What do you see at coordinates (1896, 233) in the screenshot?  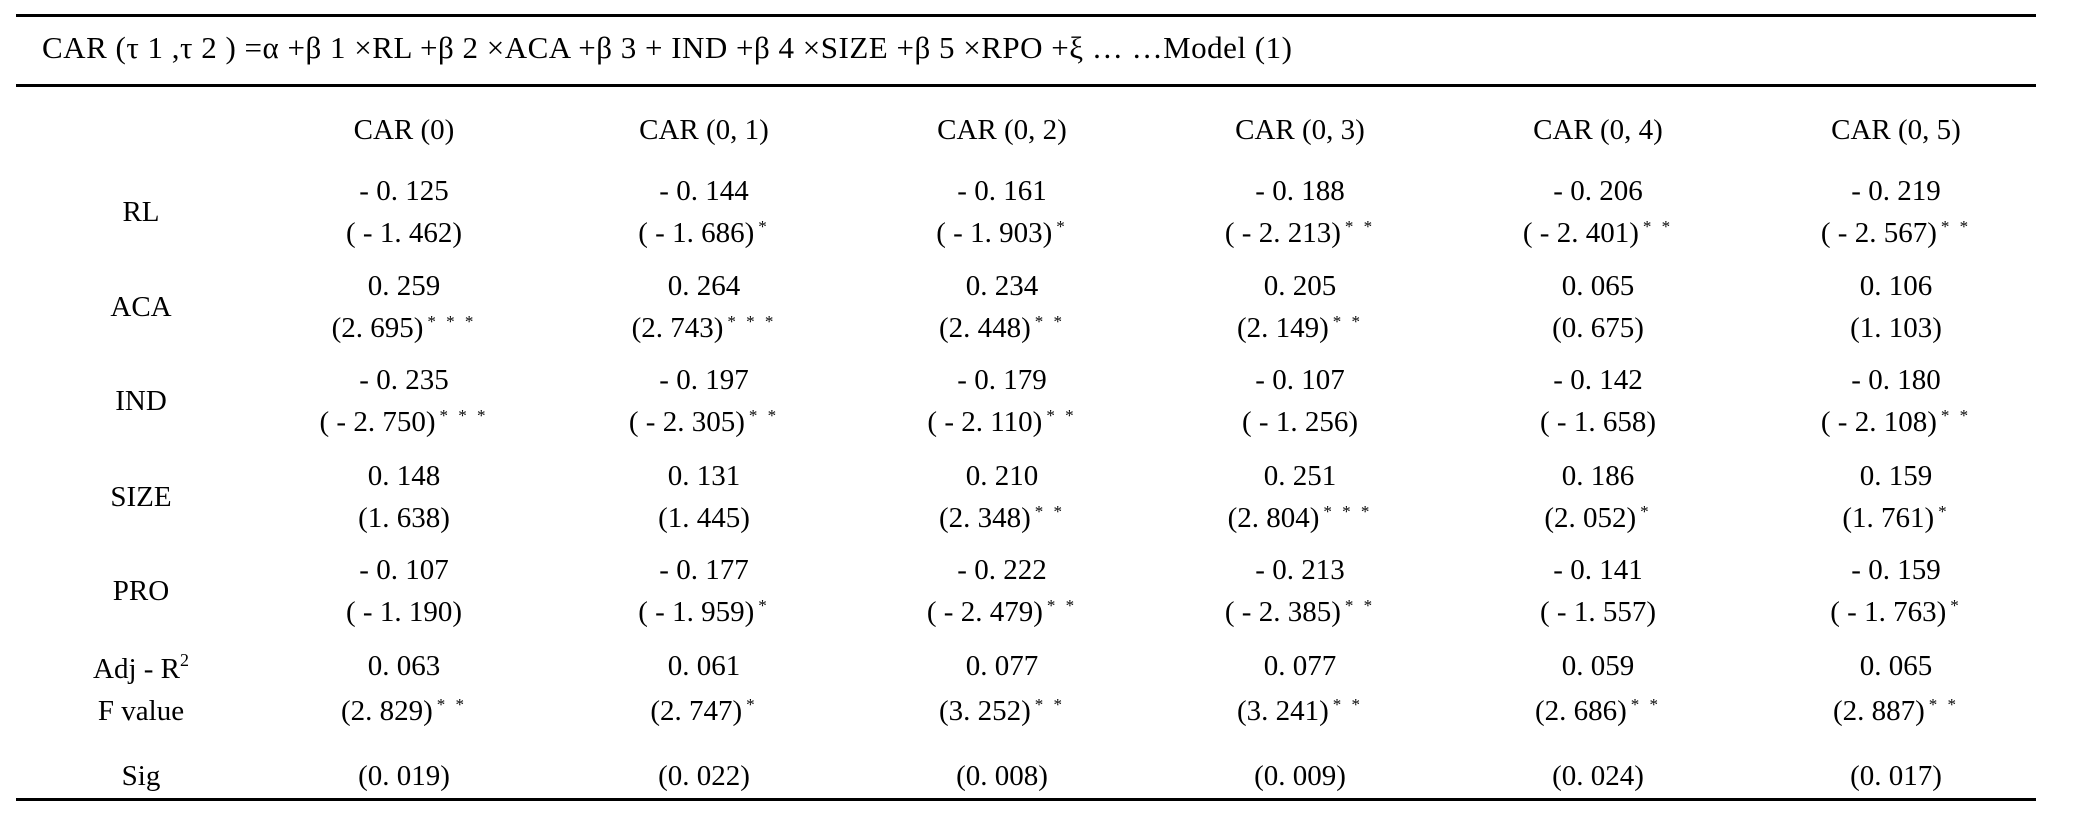 I see `statistic-cell: ( - 2. 567) * *` at bounding box center [1896, 233].